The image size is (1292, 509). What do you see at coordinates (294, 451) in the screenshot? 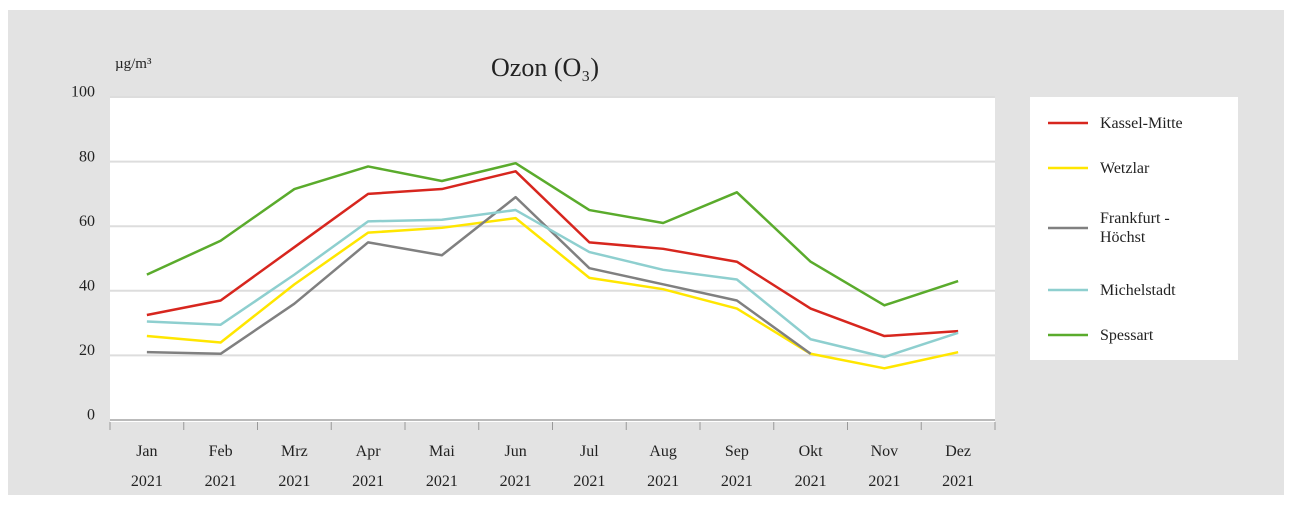
I see `x-tick-label: Mrz` at bounding box center [294, 451].